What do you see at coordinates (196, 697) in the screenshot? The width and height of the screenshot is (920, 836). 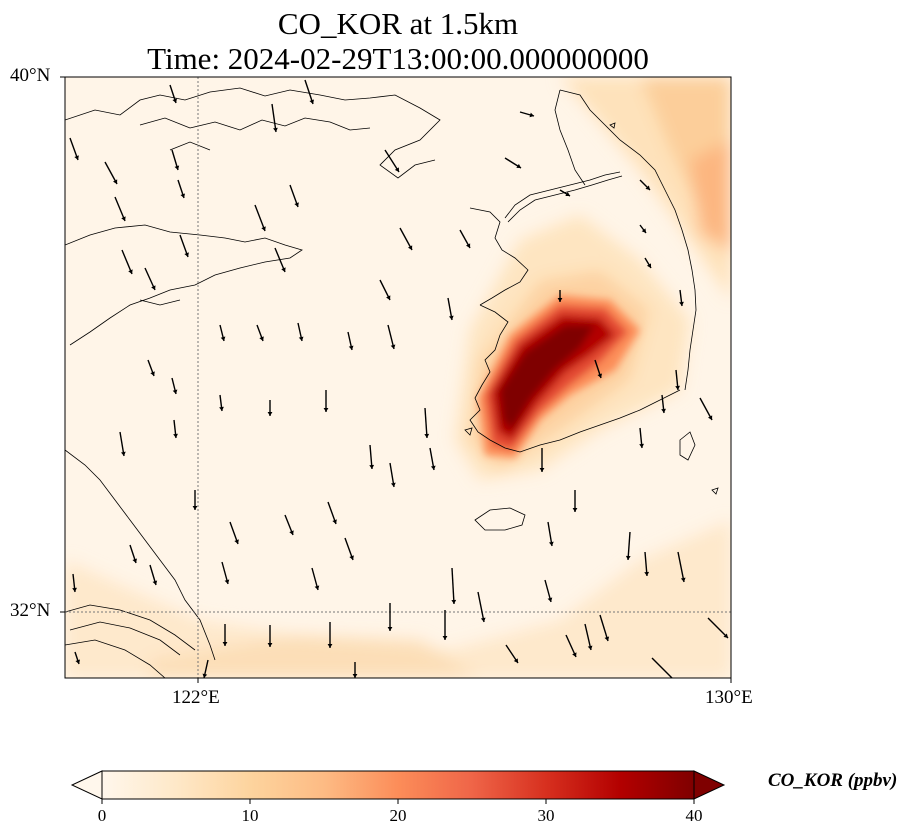 I see `lon-tick-label-122e: 122°E` at bounding box center [196, 697].